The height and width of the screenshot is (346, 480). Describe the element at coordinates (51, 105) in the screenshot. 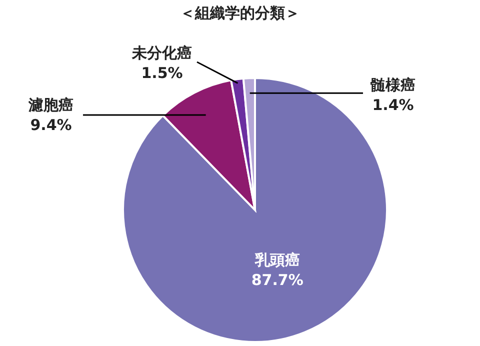

I see `slice-label: 濾胞癌` at that location.